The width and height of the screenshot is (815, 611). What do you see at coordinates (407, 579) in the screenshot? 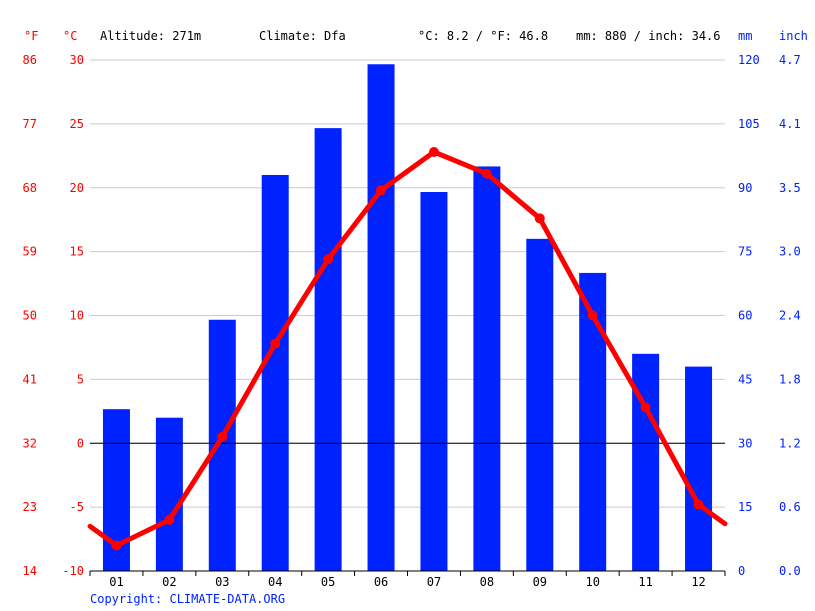
I see `month-axis: 01 02 03 04 05 06 07 08 09 10 11 12` at bounding box center [407, 579].